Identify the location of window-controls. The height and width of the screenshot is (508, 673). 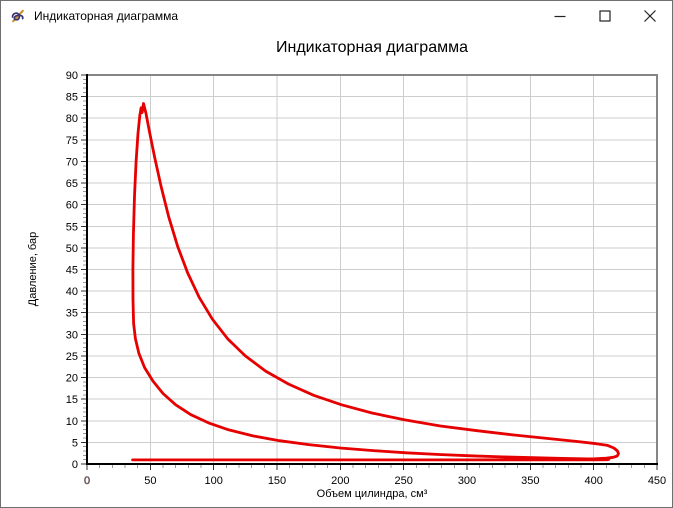
(604, 15).